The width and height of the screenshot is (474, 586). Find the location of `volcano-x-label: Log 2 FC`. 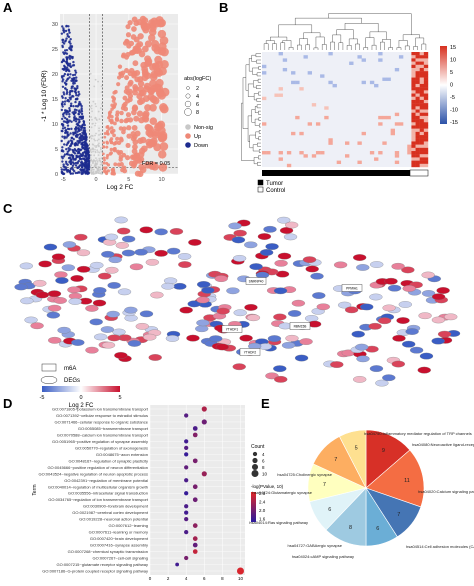

volcano-x-label: Log 2 FC is located at coordinates (120, 187).